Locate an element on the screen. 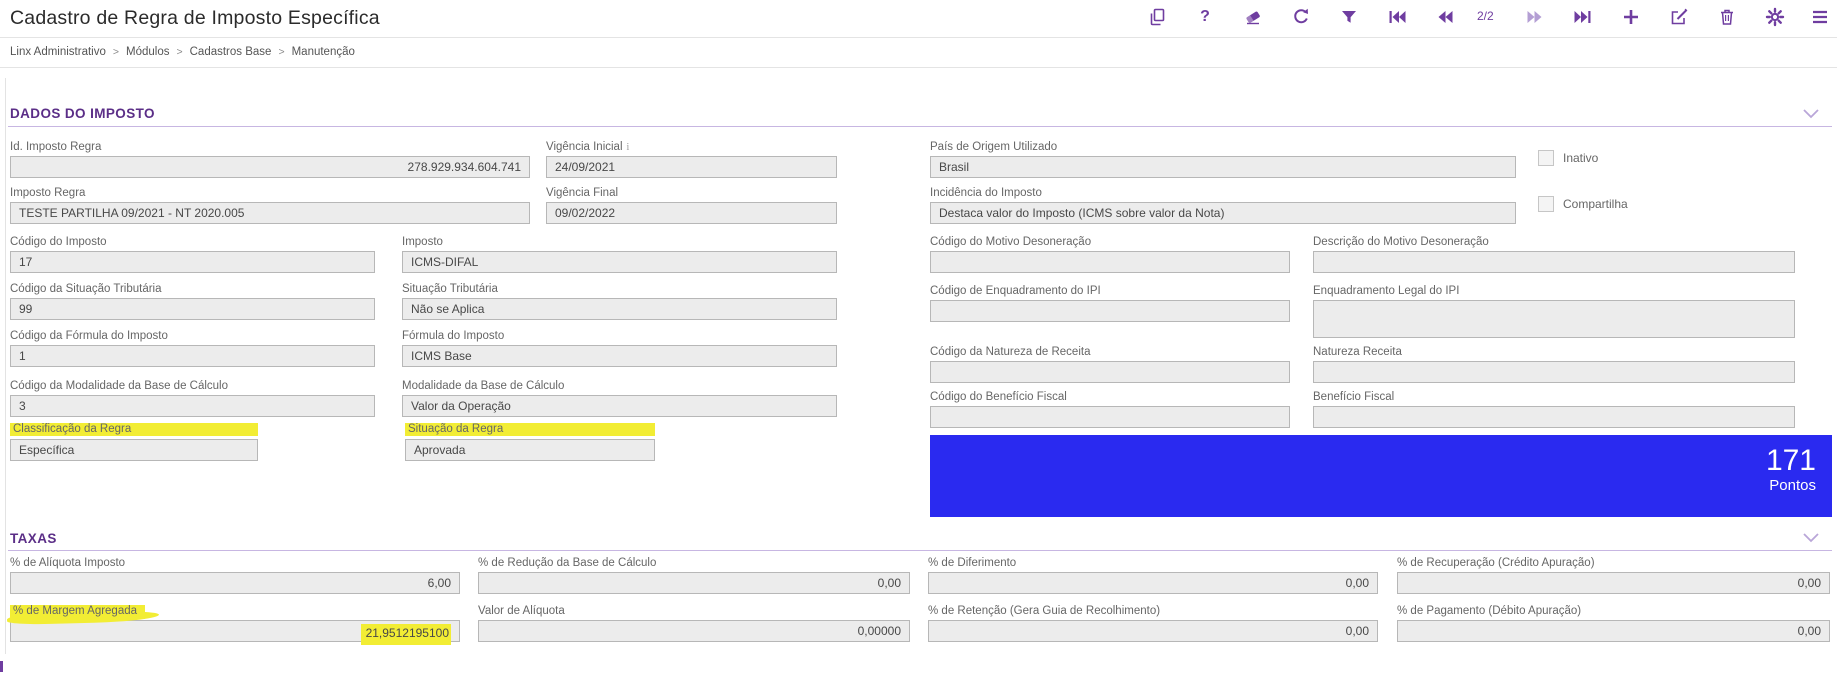 The image size is (1837, 674). situacao-da-regra-input: Aprovada is located at coordinates (530, 450).